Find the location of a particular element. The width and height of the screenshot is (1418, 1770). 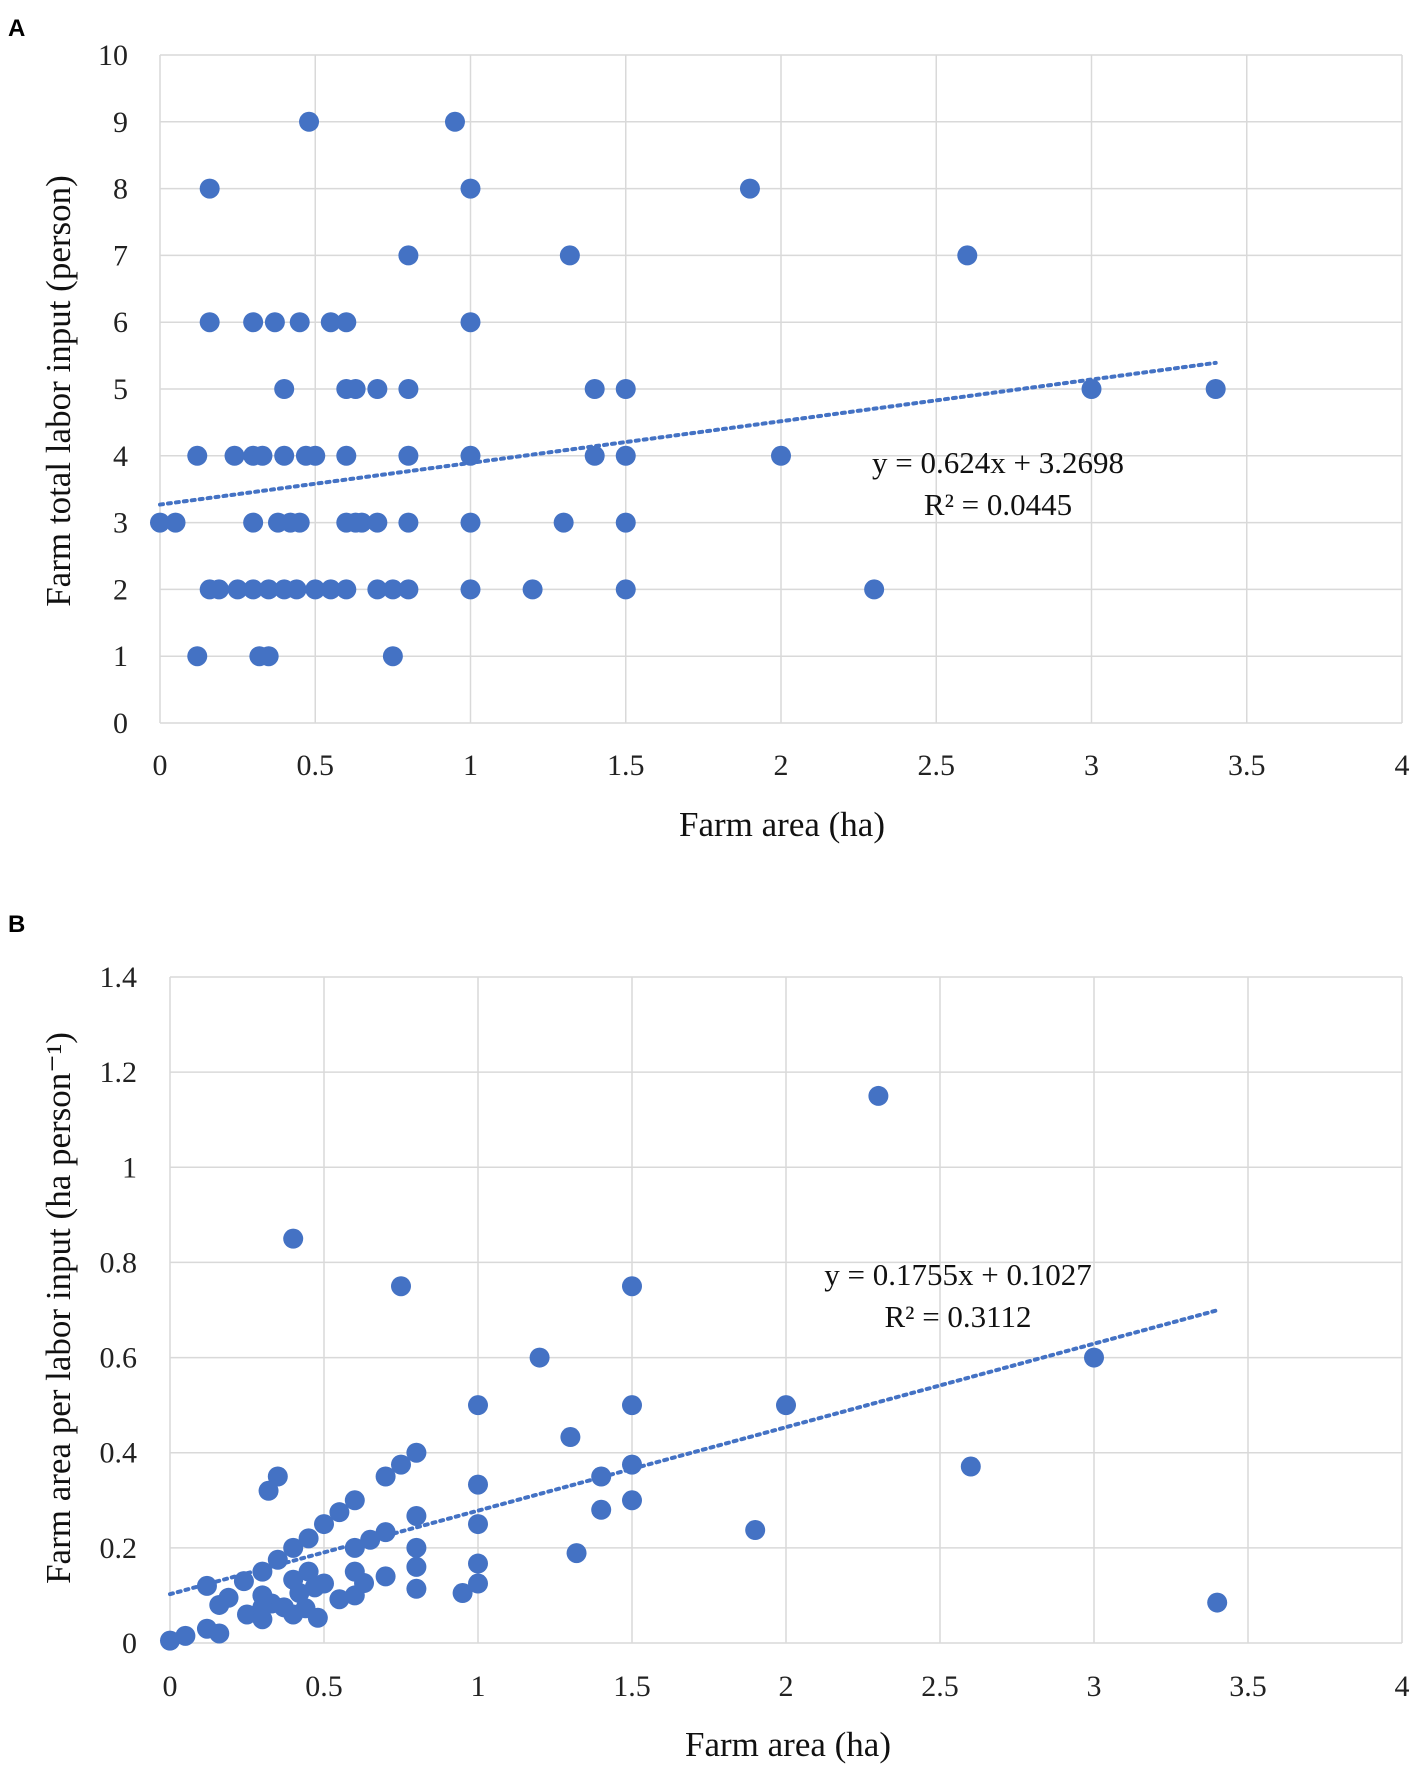

panel-a-label: A is located at coordinates (16, 28).